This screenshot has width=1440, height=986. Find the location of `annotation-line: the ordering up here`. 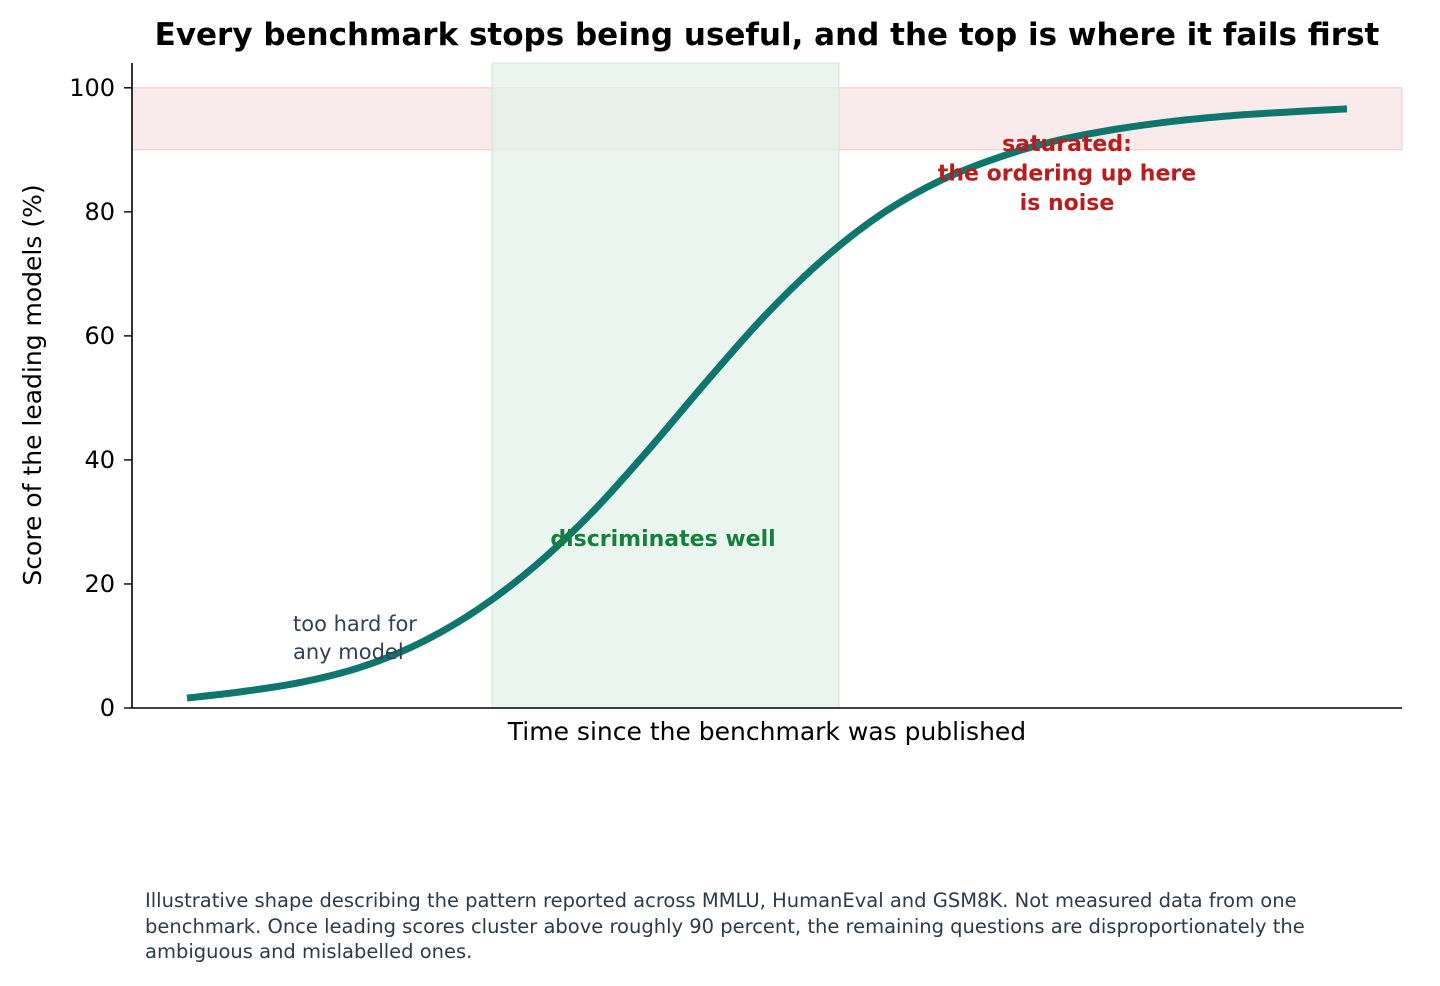

annotation-line: the ordering up here is located at coordinates (1067, 174).